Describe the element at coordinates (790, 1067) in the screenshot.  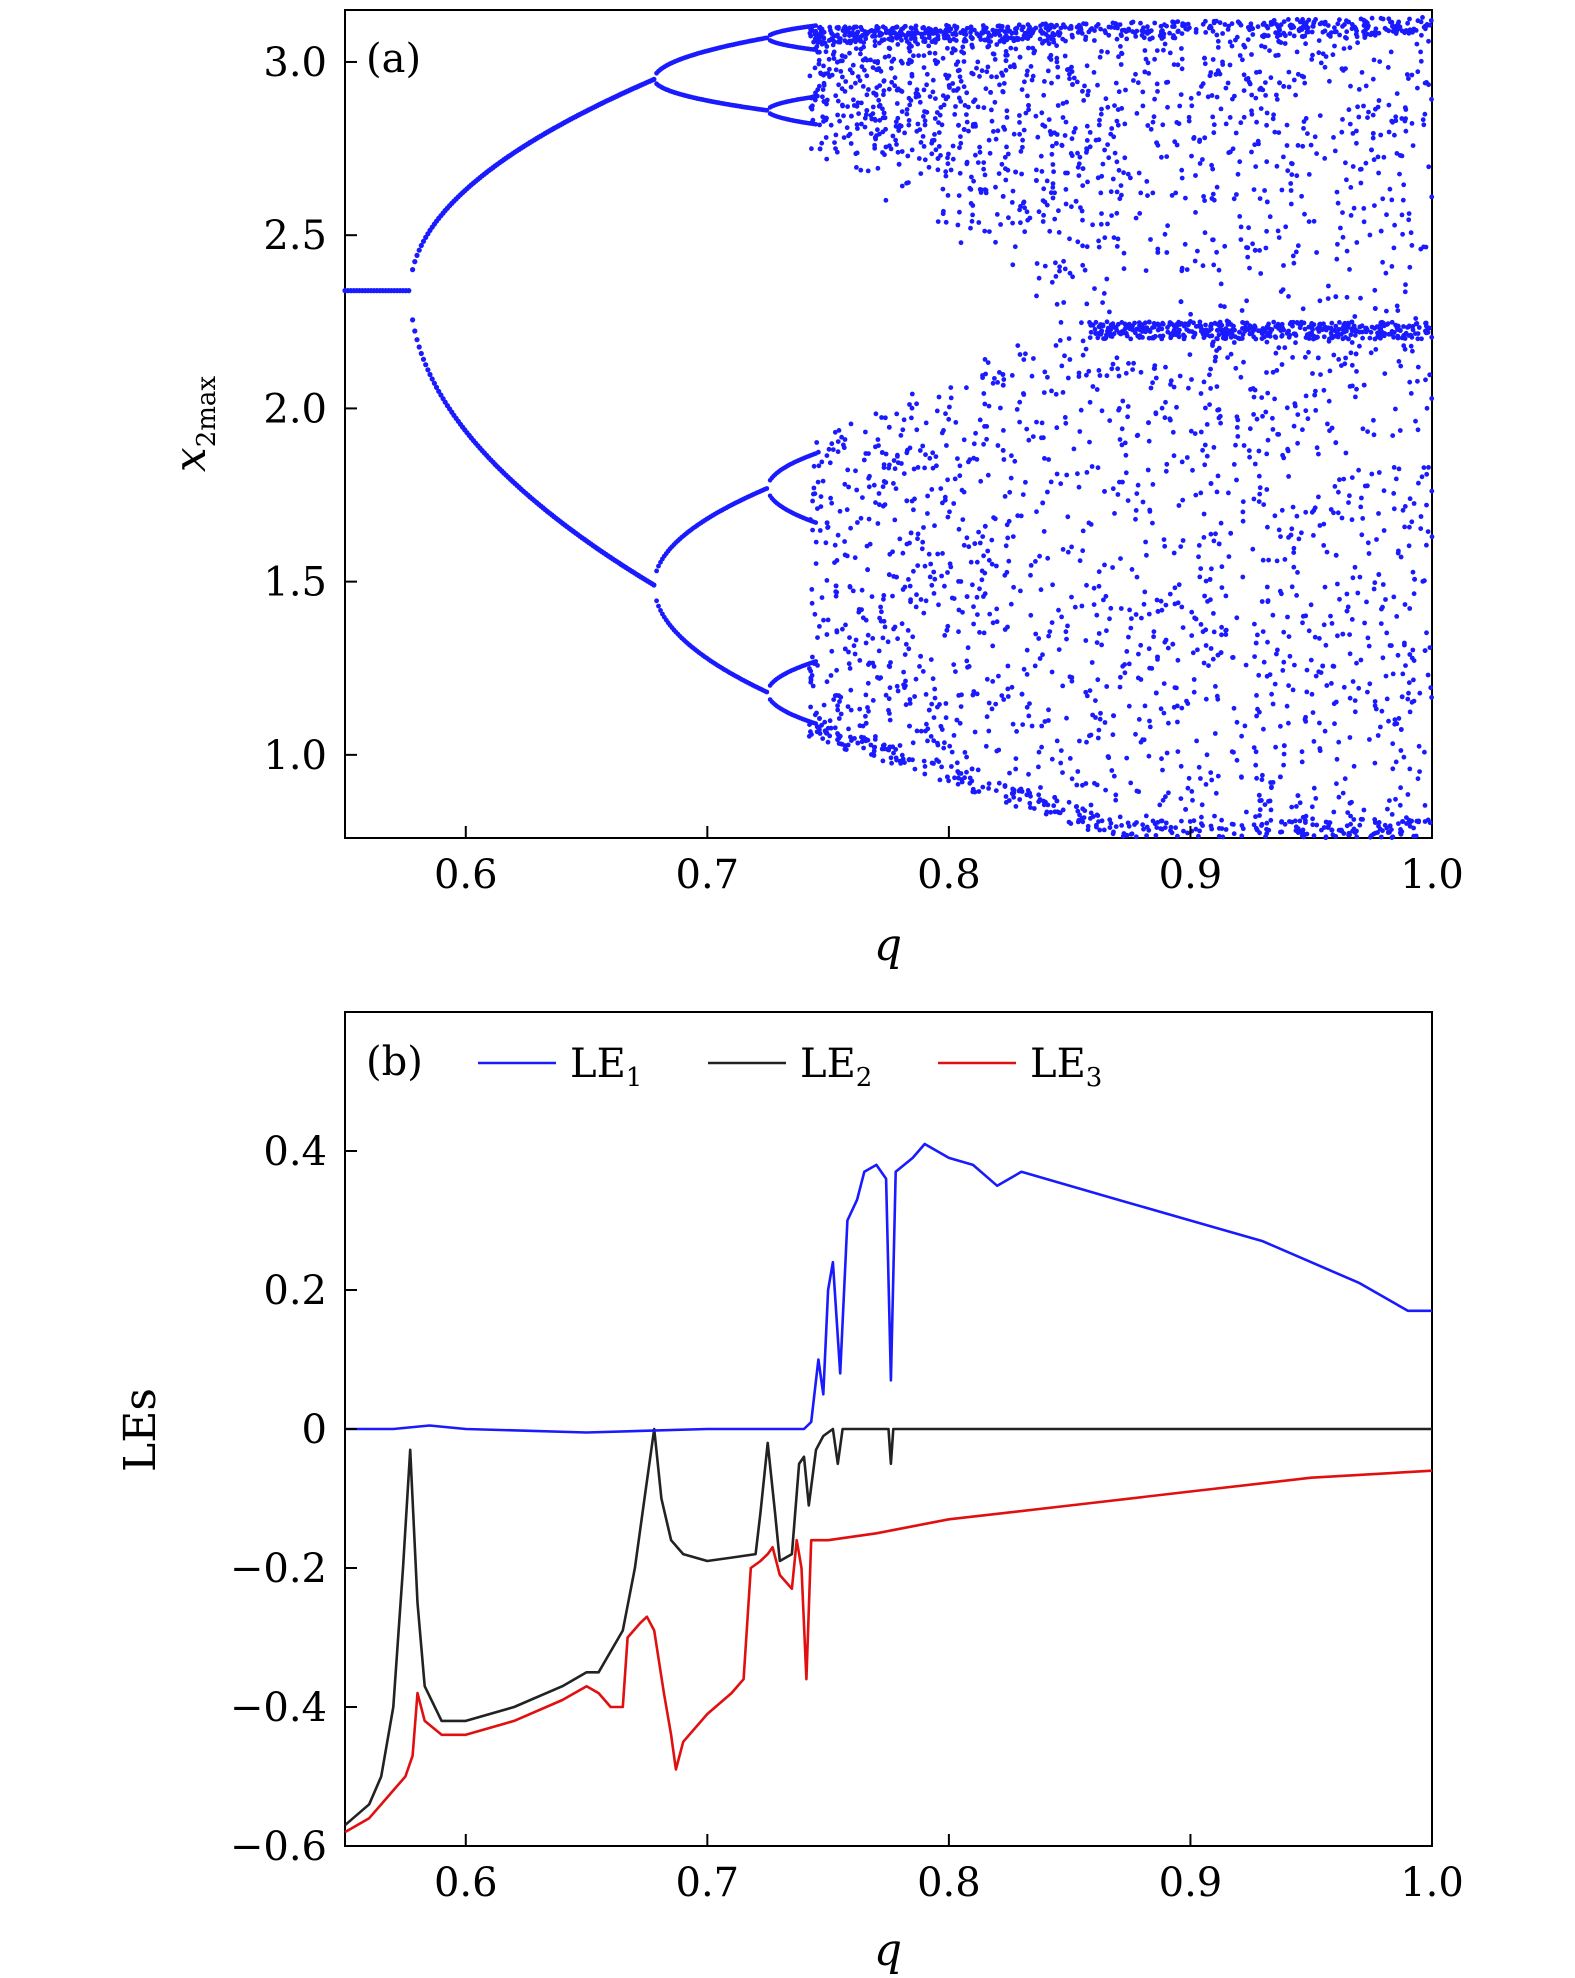
I see `legend: LE1 LE2 LE3` at that location.